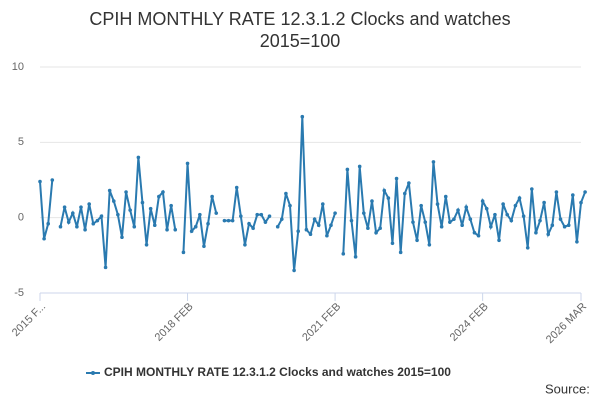 The height and width of the screenshot is (400, 600). Describe the element at coordinates (21, 218) in the screenshot. I see `y-tick-label: 0` at that location.